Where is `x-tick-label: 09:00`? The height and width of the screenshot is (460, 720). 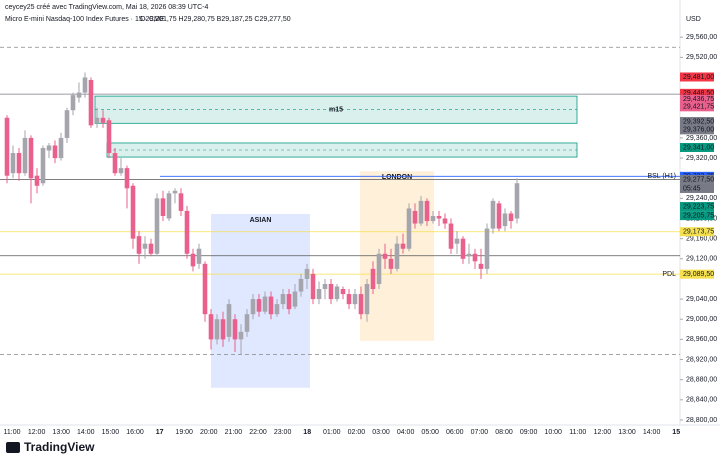
x-tick-label: 09:00 is located at coordinates (529, 432).